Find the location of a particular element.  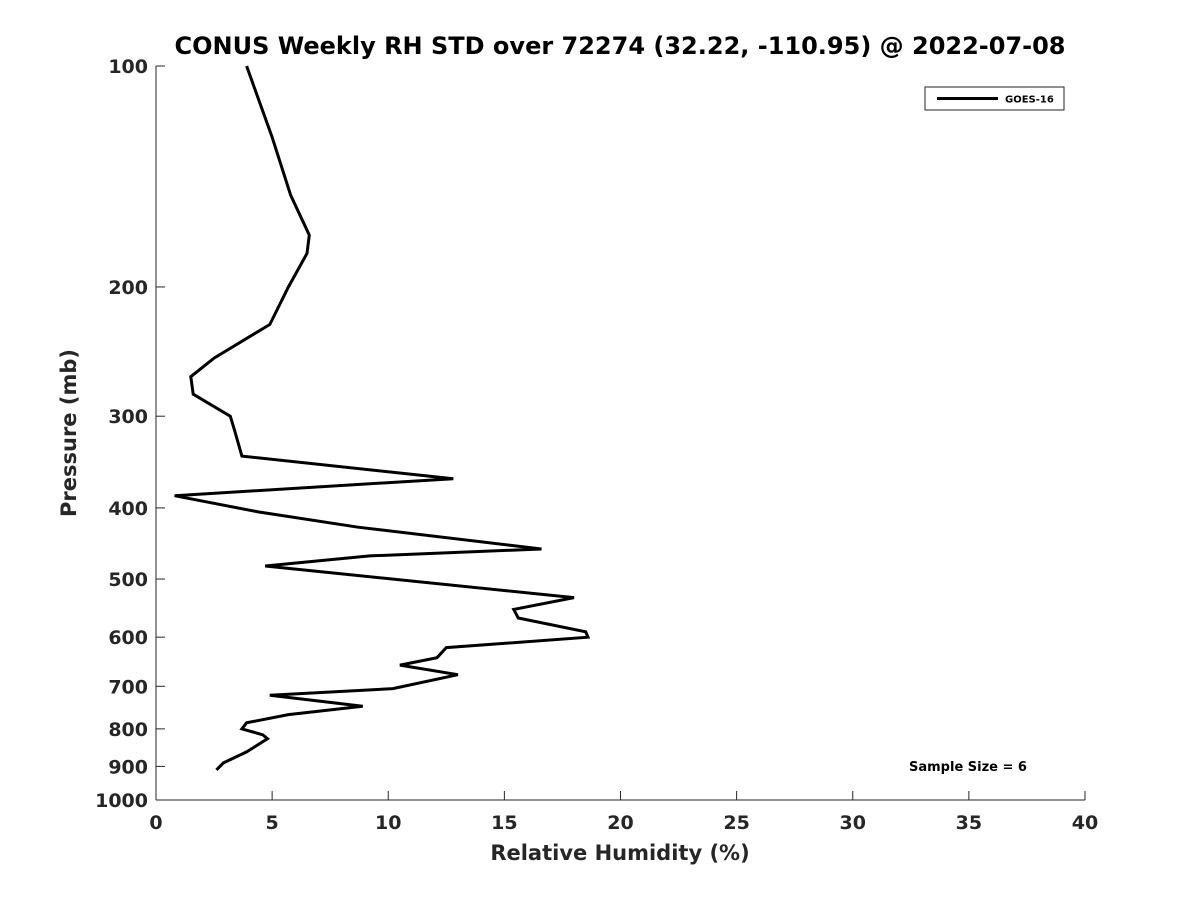

x-tick-label: 0 is located at coordinates (155, 823).